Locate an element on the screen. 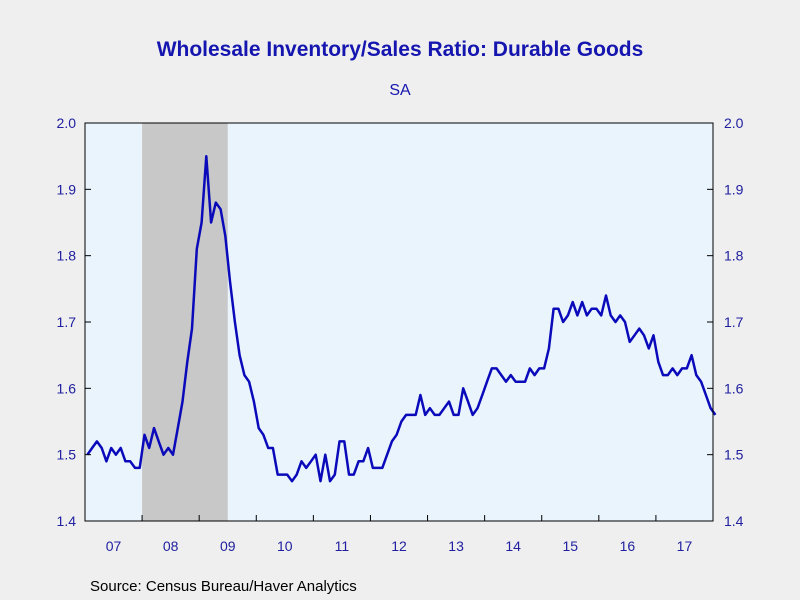 Image resolution: width=800 pixels, height=600 pixels. y-tick-label-right: 1.9 is located at coordinates (734, 189).